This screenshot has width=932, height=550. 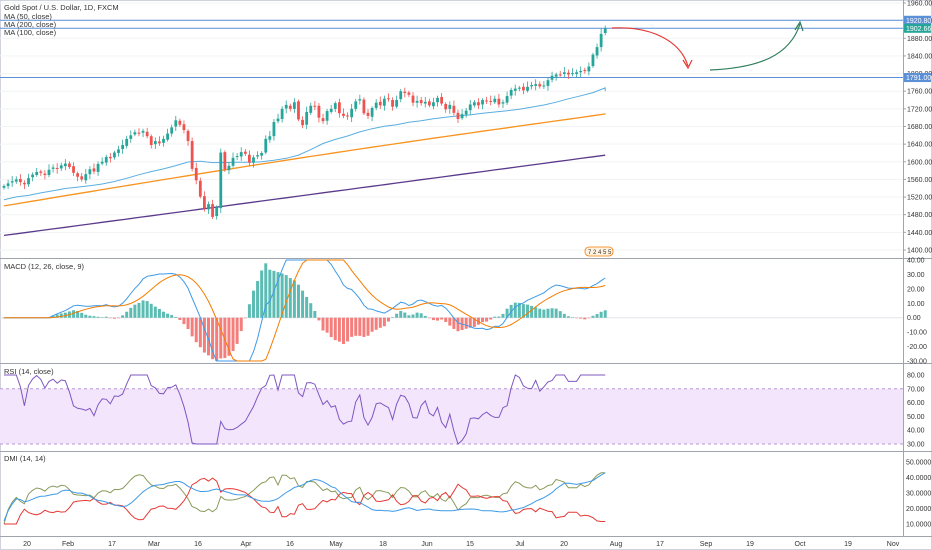 What do you see at coordinates (799, 26) in the screenshot?
I see `arrow-up-head` at bounding box center [799, 26].